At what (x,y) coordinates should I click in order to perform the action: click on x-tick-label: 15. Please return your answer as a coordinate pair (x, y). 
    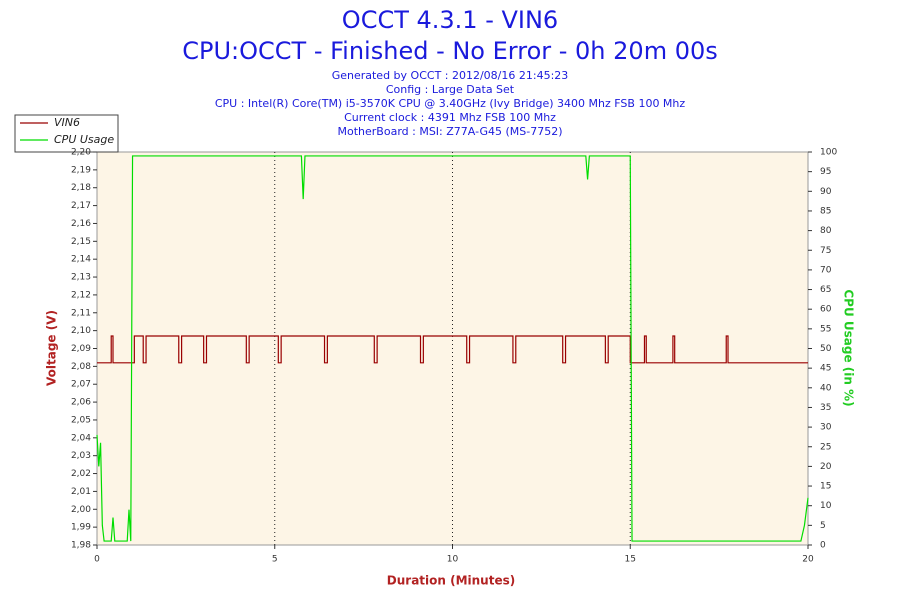
    Looking at the image, I should click on (630, 560).